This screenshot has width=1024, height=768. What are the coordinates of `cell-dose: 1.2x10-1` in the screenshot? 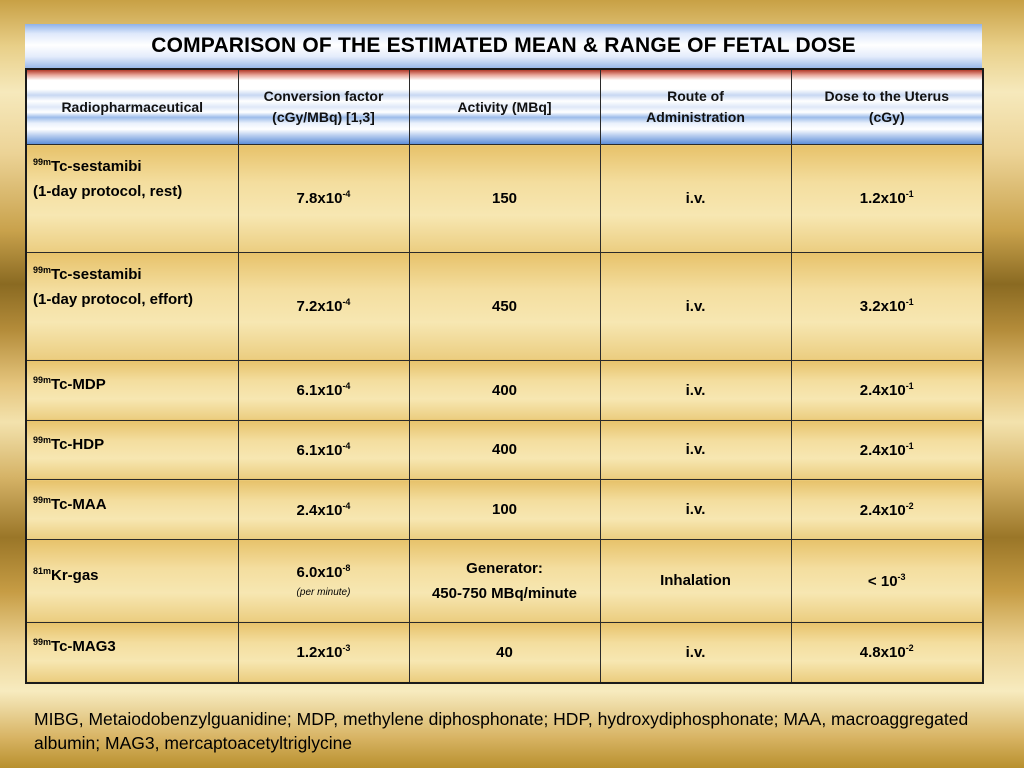 It's located at (887, 198).